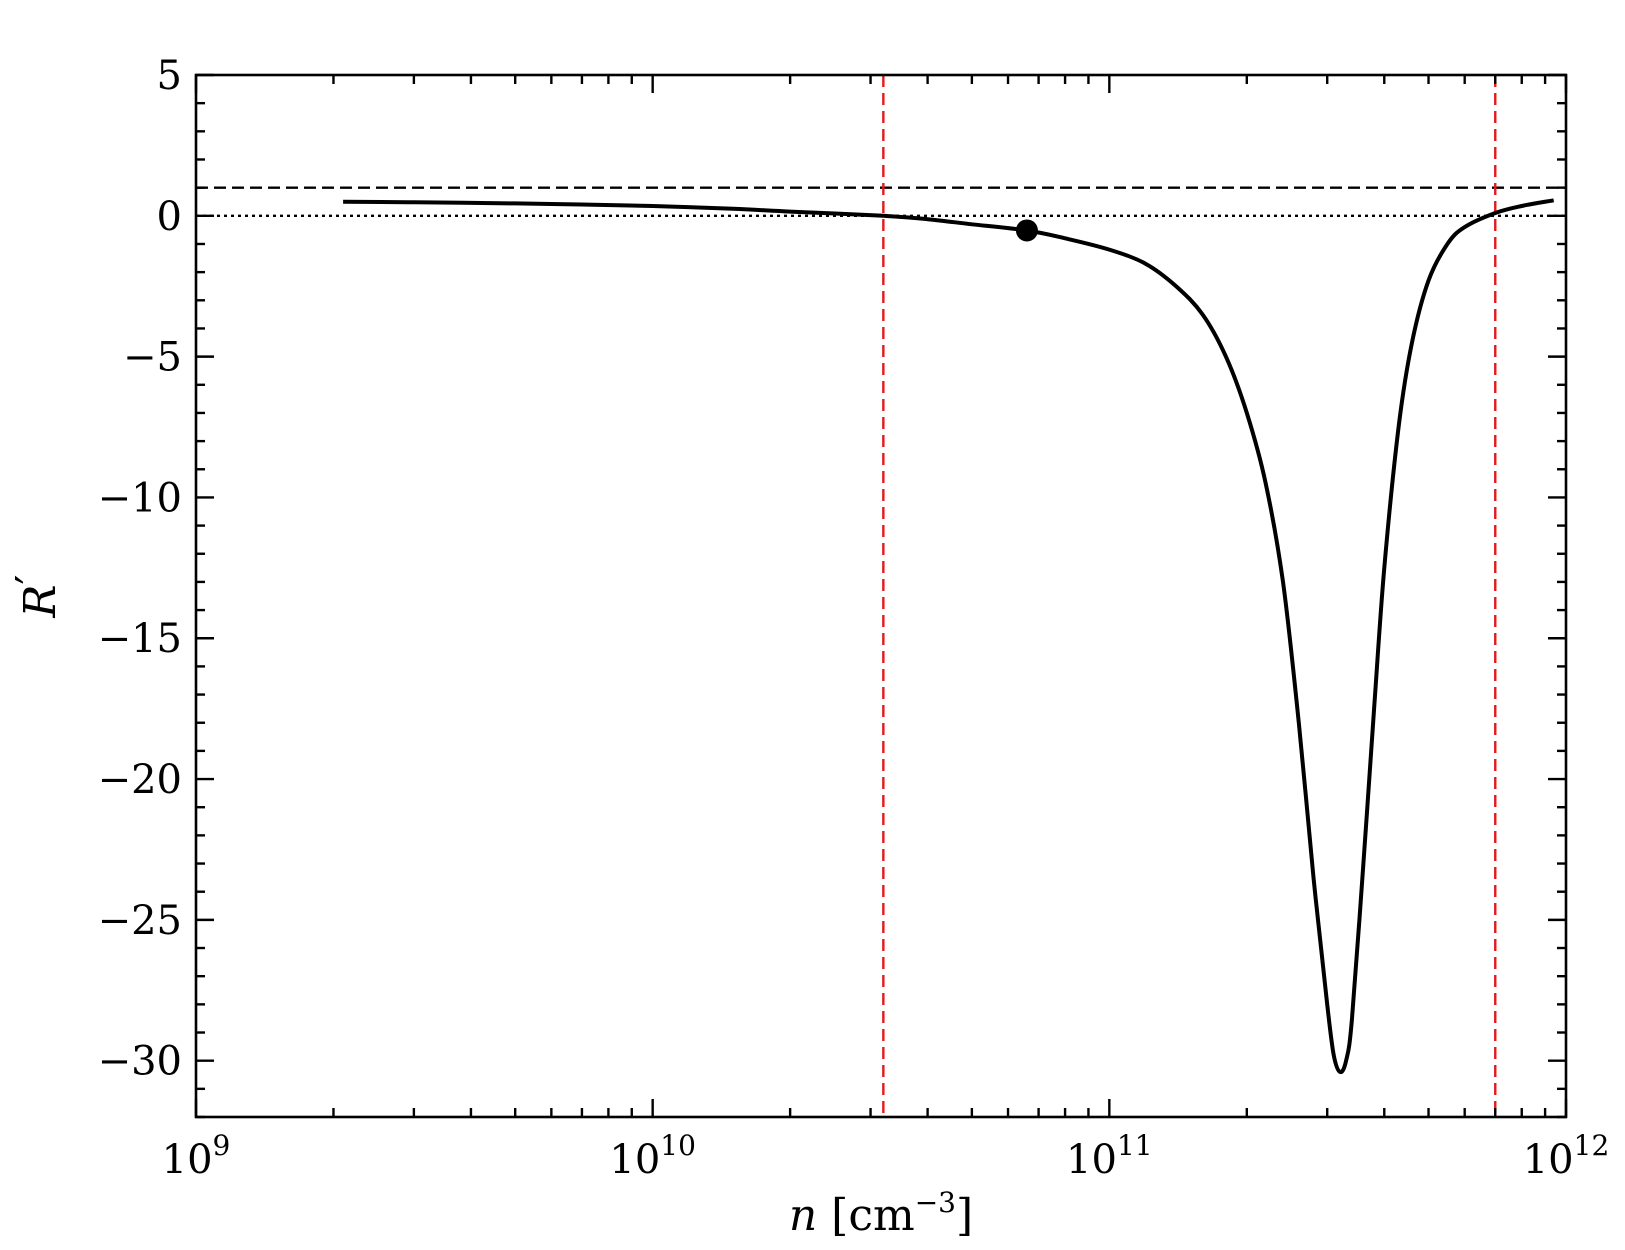 The width and height of the screenshot is (1625, 1250). I want to click on x-axis-unit-close: ], so click(964, 1215).